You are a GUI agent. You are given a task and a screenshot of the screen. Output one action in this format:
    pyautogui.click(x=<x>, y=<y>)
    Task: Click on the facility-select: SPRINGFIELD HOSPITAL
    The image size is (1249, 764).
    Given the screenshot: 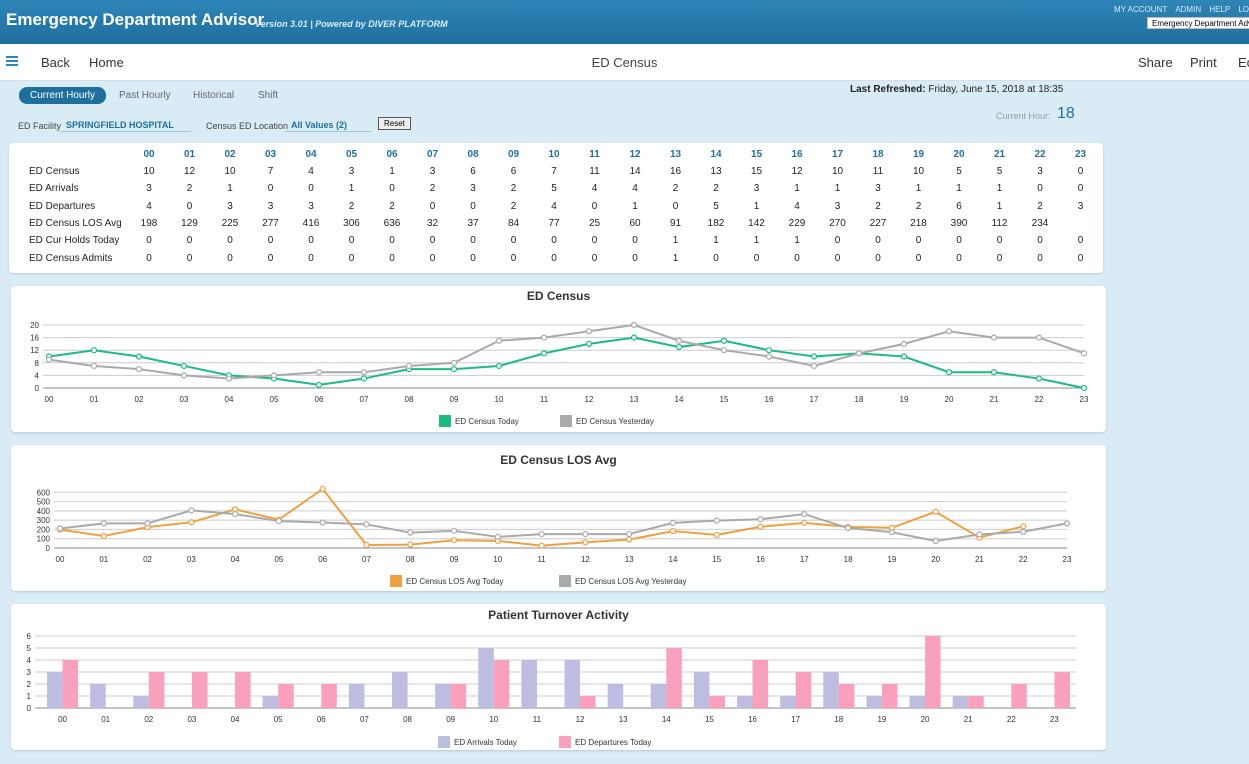 What is the action you would take?
    pyautogui.click(x=125, y=125)
    